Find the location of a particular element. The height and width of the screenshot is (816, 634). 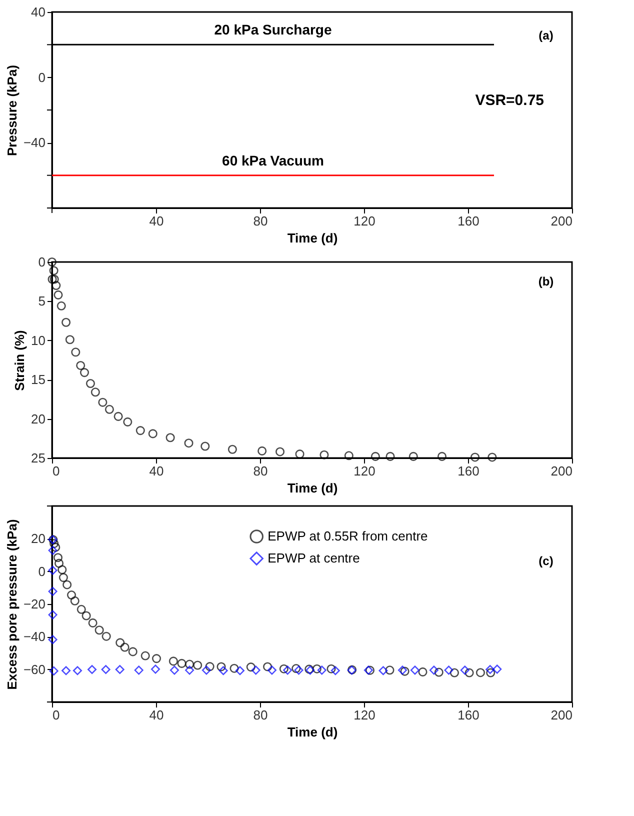

annotation: VSR=0.75 is located at coordinates (509, 101).